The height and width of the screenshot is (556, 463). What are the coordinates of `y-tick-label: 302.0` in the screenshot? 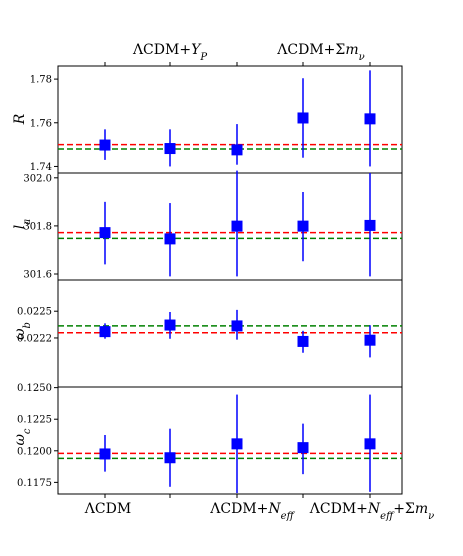 It's located at (37, 178).